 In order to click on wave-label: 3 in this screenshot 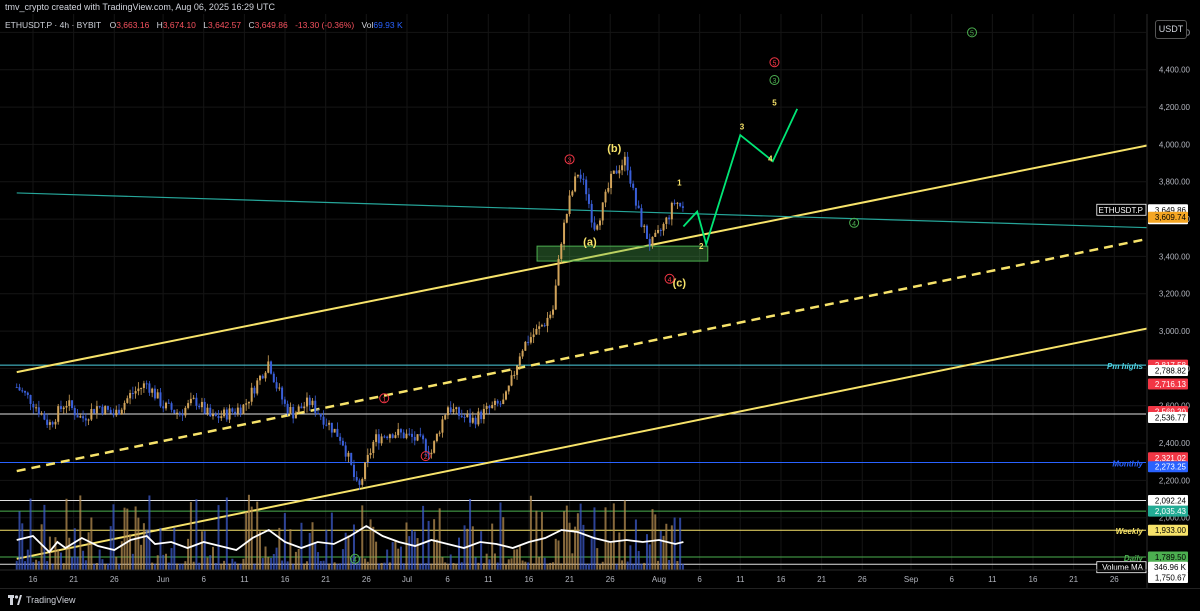, I will do `click(742, 127)`.